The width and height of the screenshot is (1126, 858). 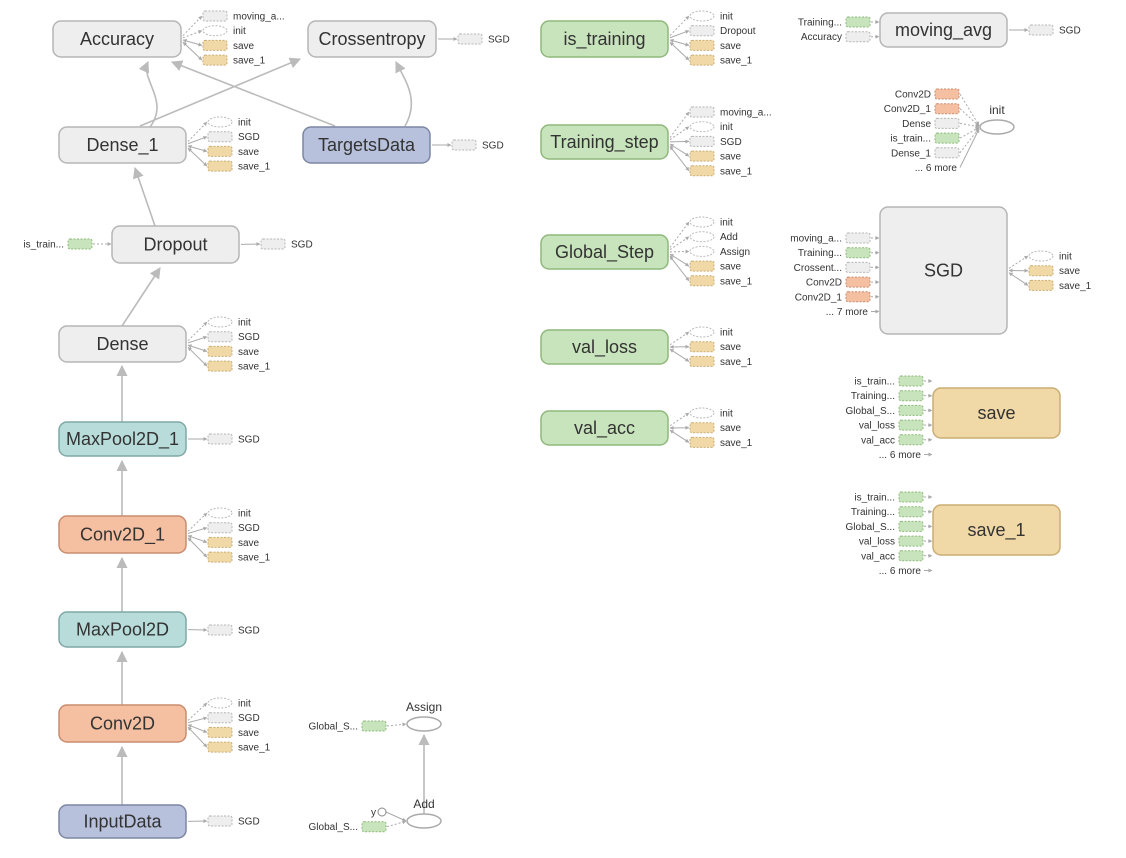 I want to click on node-moving-avg: moving_avg, so click(x=943, y=30).